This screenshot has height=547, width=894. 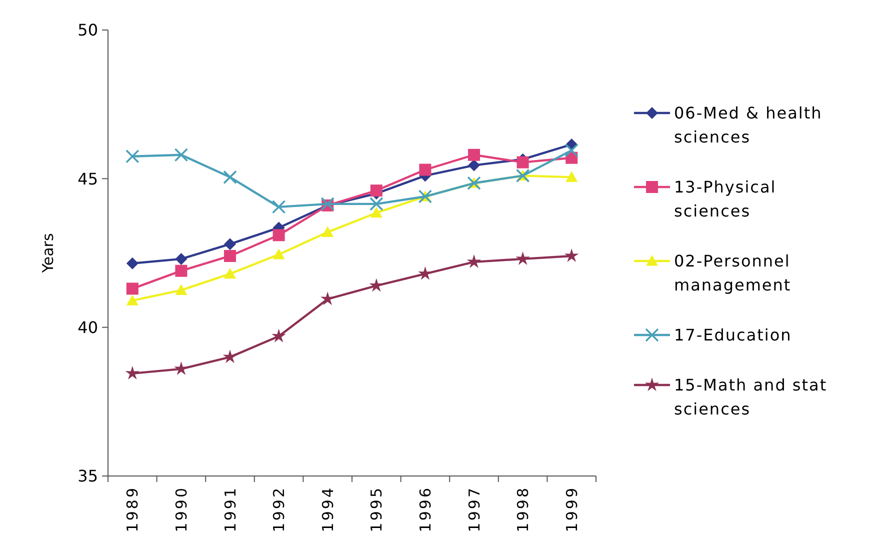 What do you see at coordinates (733, 335) in the screenshot?
I see `legend-label: 17-Education` at bounding box center [733, 335].